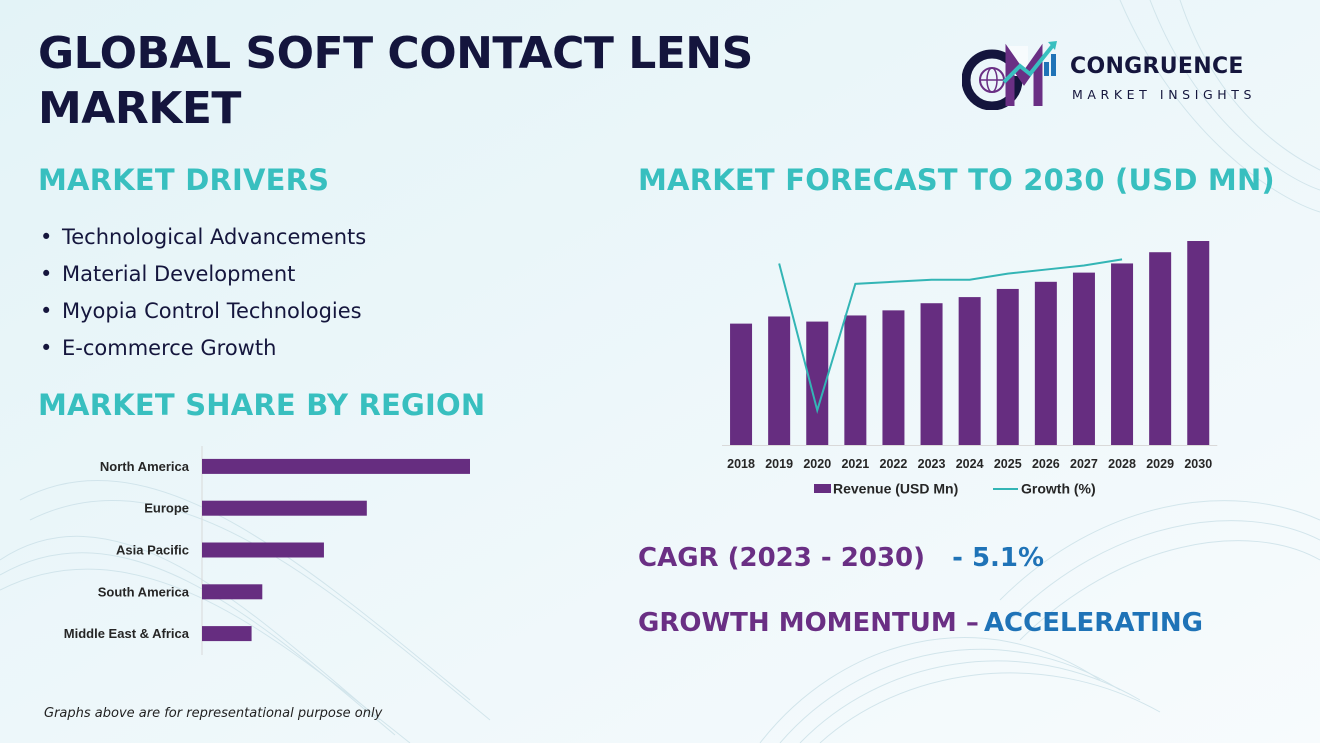 The image size is (1320, 743). I want to click on list-item: • E-commerce Growth, so click(158, 348).